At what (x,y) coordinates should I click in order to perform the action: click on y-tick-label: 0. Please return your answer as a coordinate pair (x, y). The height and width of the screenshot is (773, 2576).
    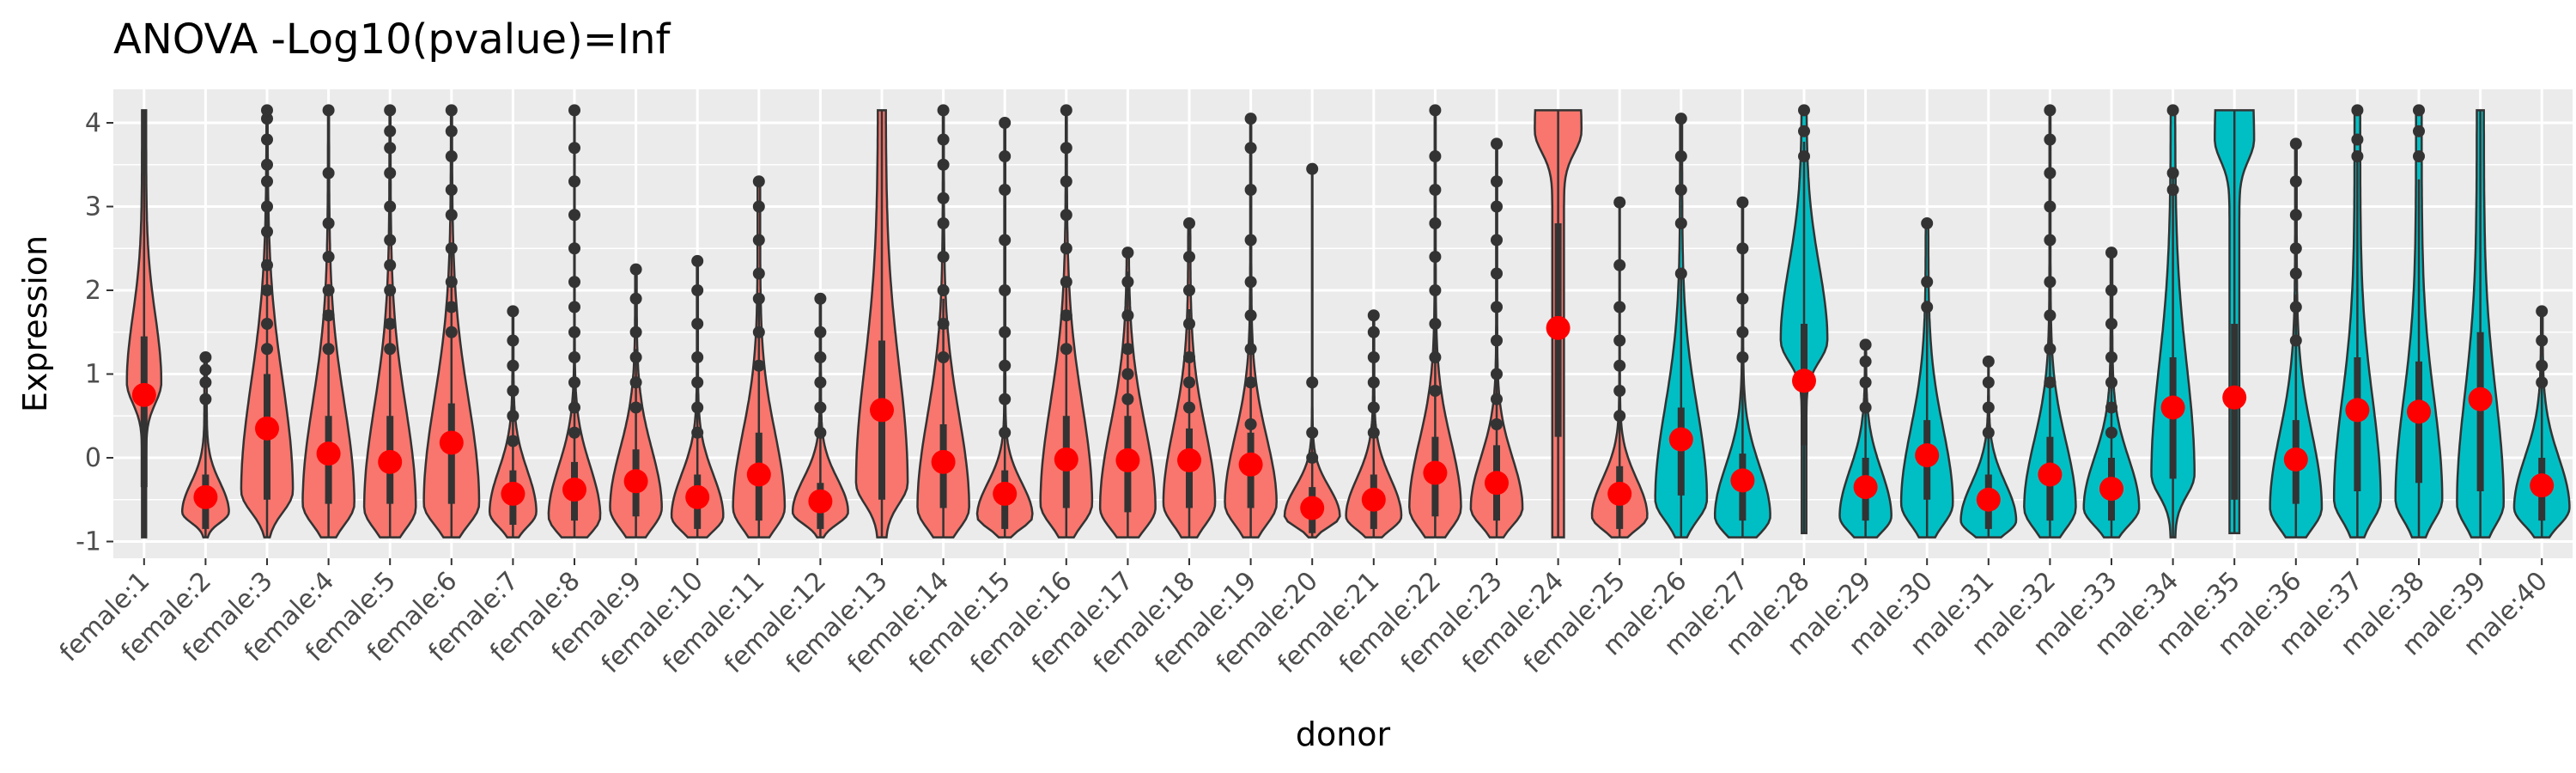
    Looking at the image, I should click on (93, 458).